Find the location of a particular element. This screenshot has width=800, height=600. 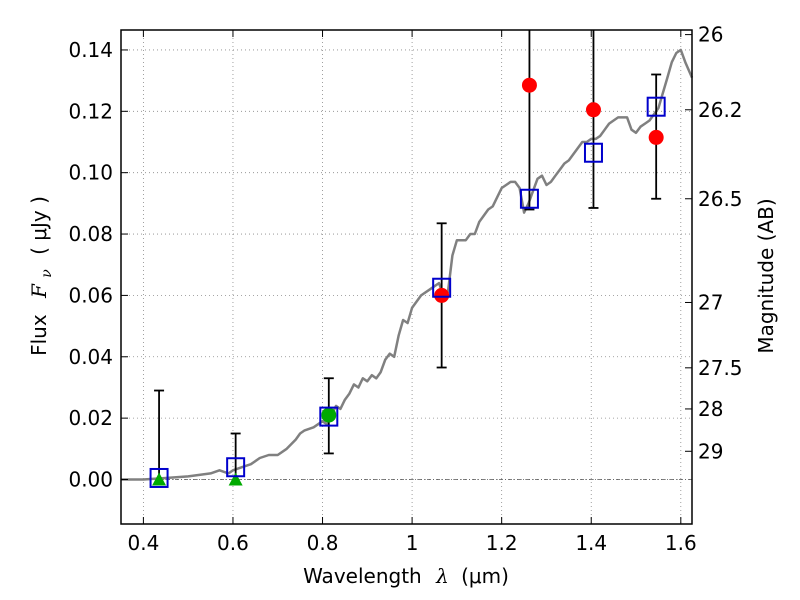

y-axis-subscript: ν is located at coordinates (47, 273).